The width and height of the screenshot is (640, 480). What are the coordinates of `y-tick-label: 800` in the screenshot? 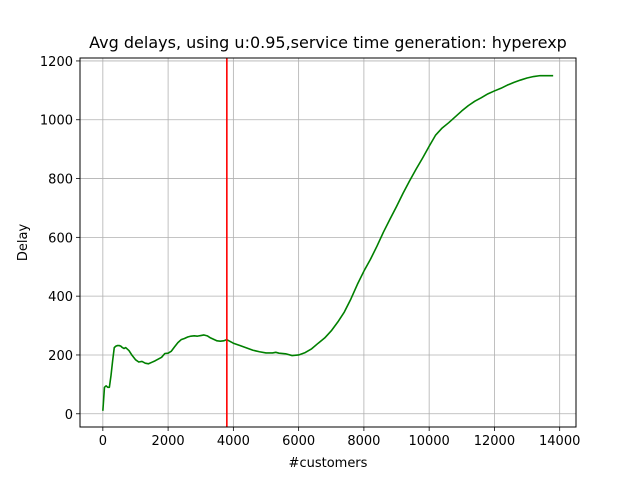 It's located at (60, 180).